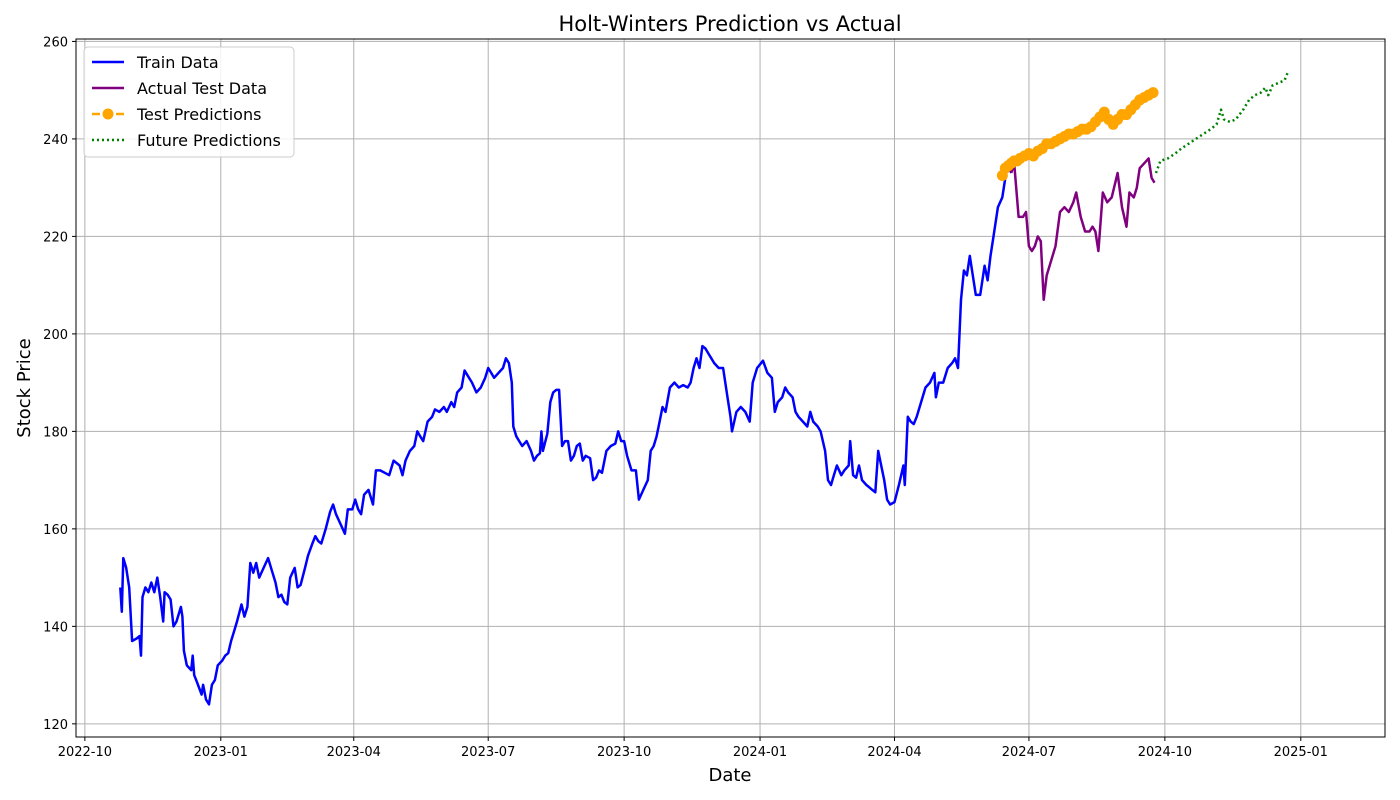 The width and height of the screenshot is (1400, 800). Describe the element at coordinates (1083, 229) in the screenshot. I see `actual-test-data-line` at that location.